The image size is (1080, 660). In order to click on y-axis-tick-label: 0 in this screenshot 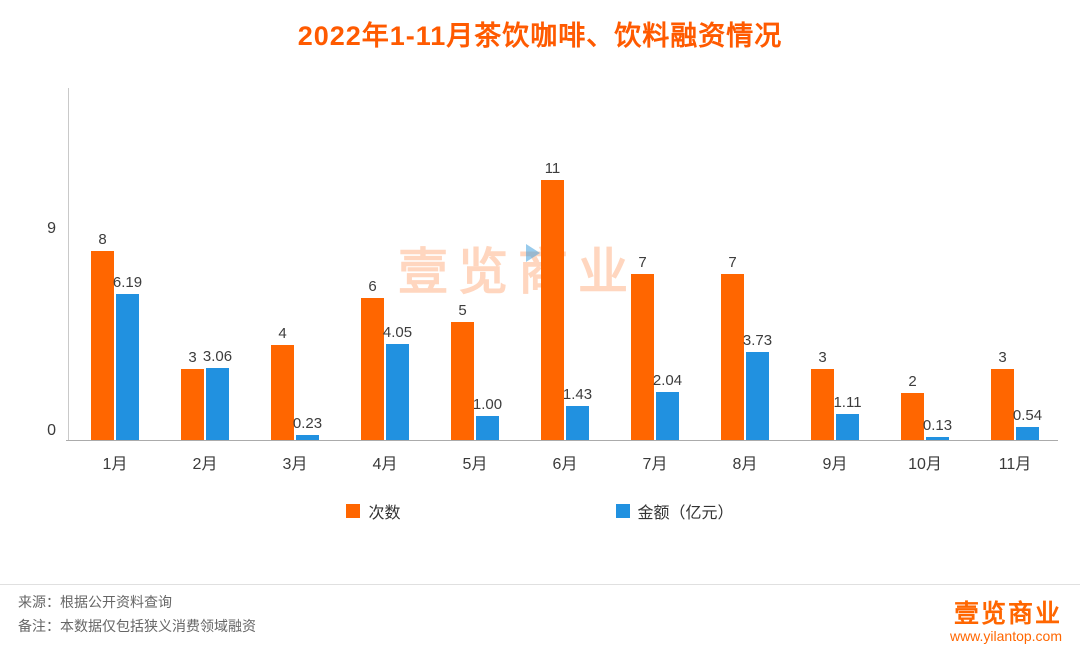, I will do `click(51, 430)`.